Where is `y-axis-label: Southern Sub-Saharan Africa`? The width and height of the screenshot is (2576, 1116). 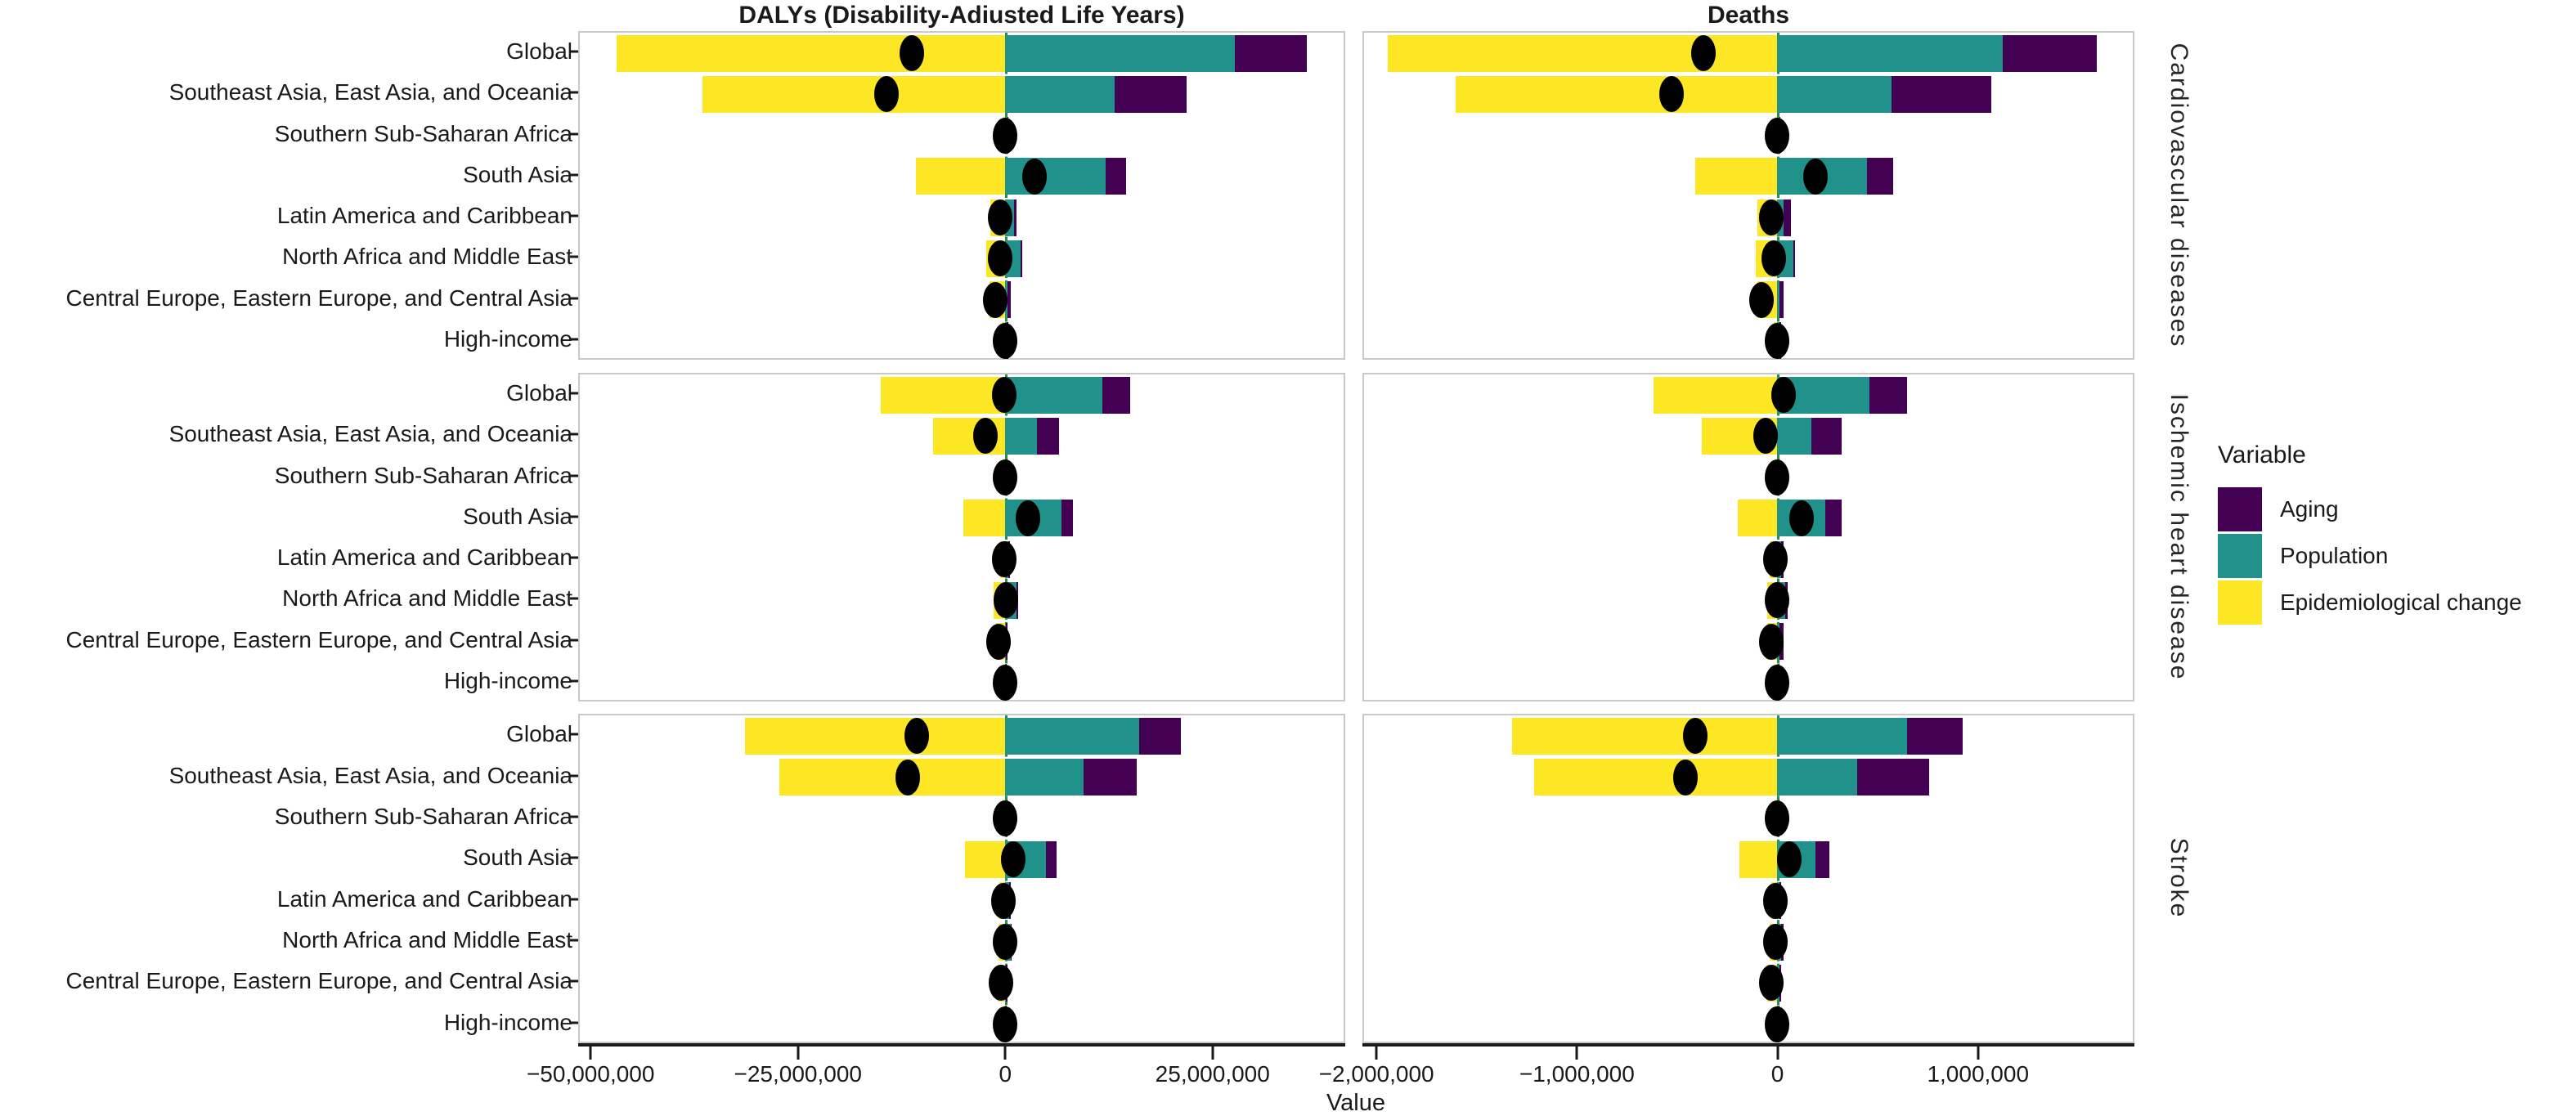 y-axis-label: Southern Sub-Saharan Africa is located at coordinates (423, 475).